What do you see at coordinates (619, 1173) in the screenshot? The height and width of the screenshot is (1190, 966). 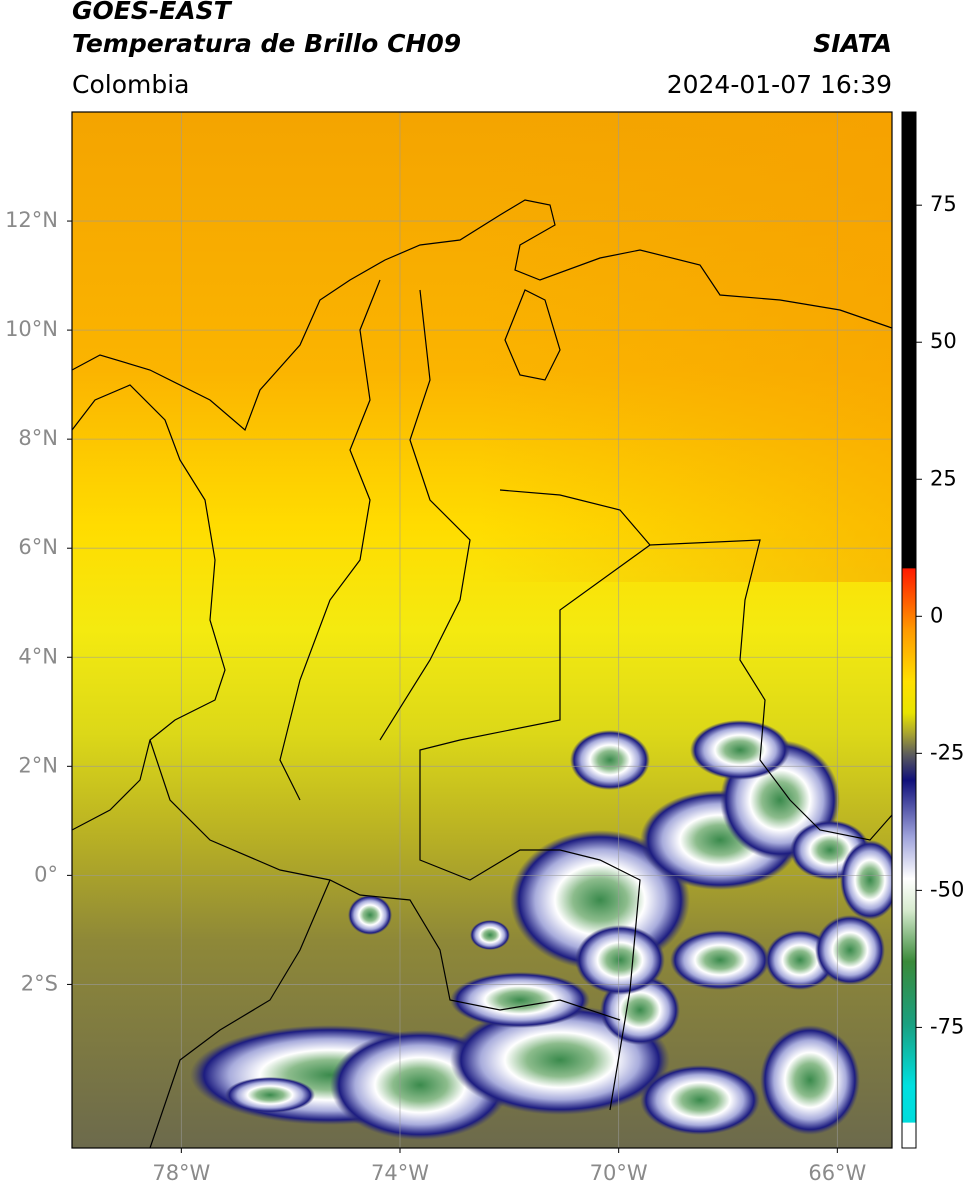 I see `x-tick-label: 70°W` at bounding box center [619, 1173].